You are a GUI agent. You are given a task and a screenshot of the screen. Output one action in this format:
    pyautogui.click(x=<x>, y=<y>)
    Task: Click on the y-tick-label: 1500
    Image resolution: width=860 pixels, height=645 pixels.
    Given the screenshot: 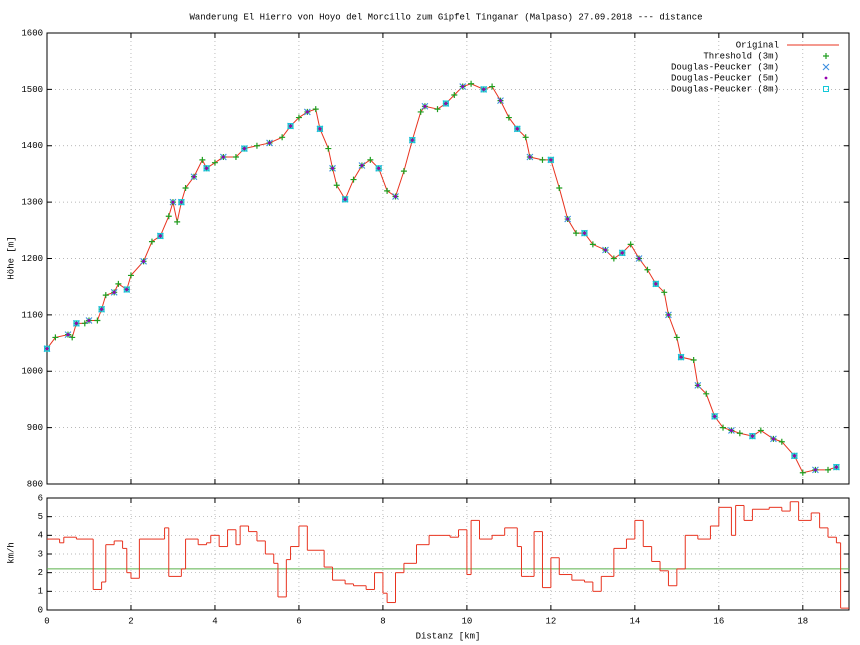 What is the action you would take?
    pyautogui.click(x=32, y=90)
    